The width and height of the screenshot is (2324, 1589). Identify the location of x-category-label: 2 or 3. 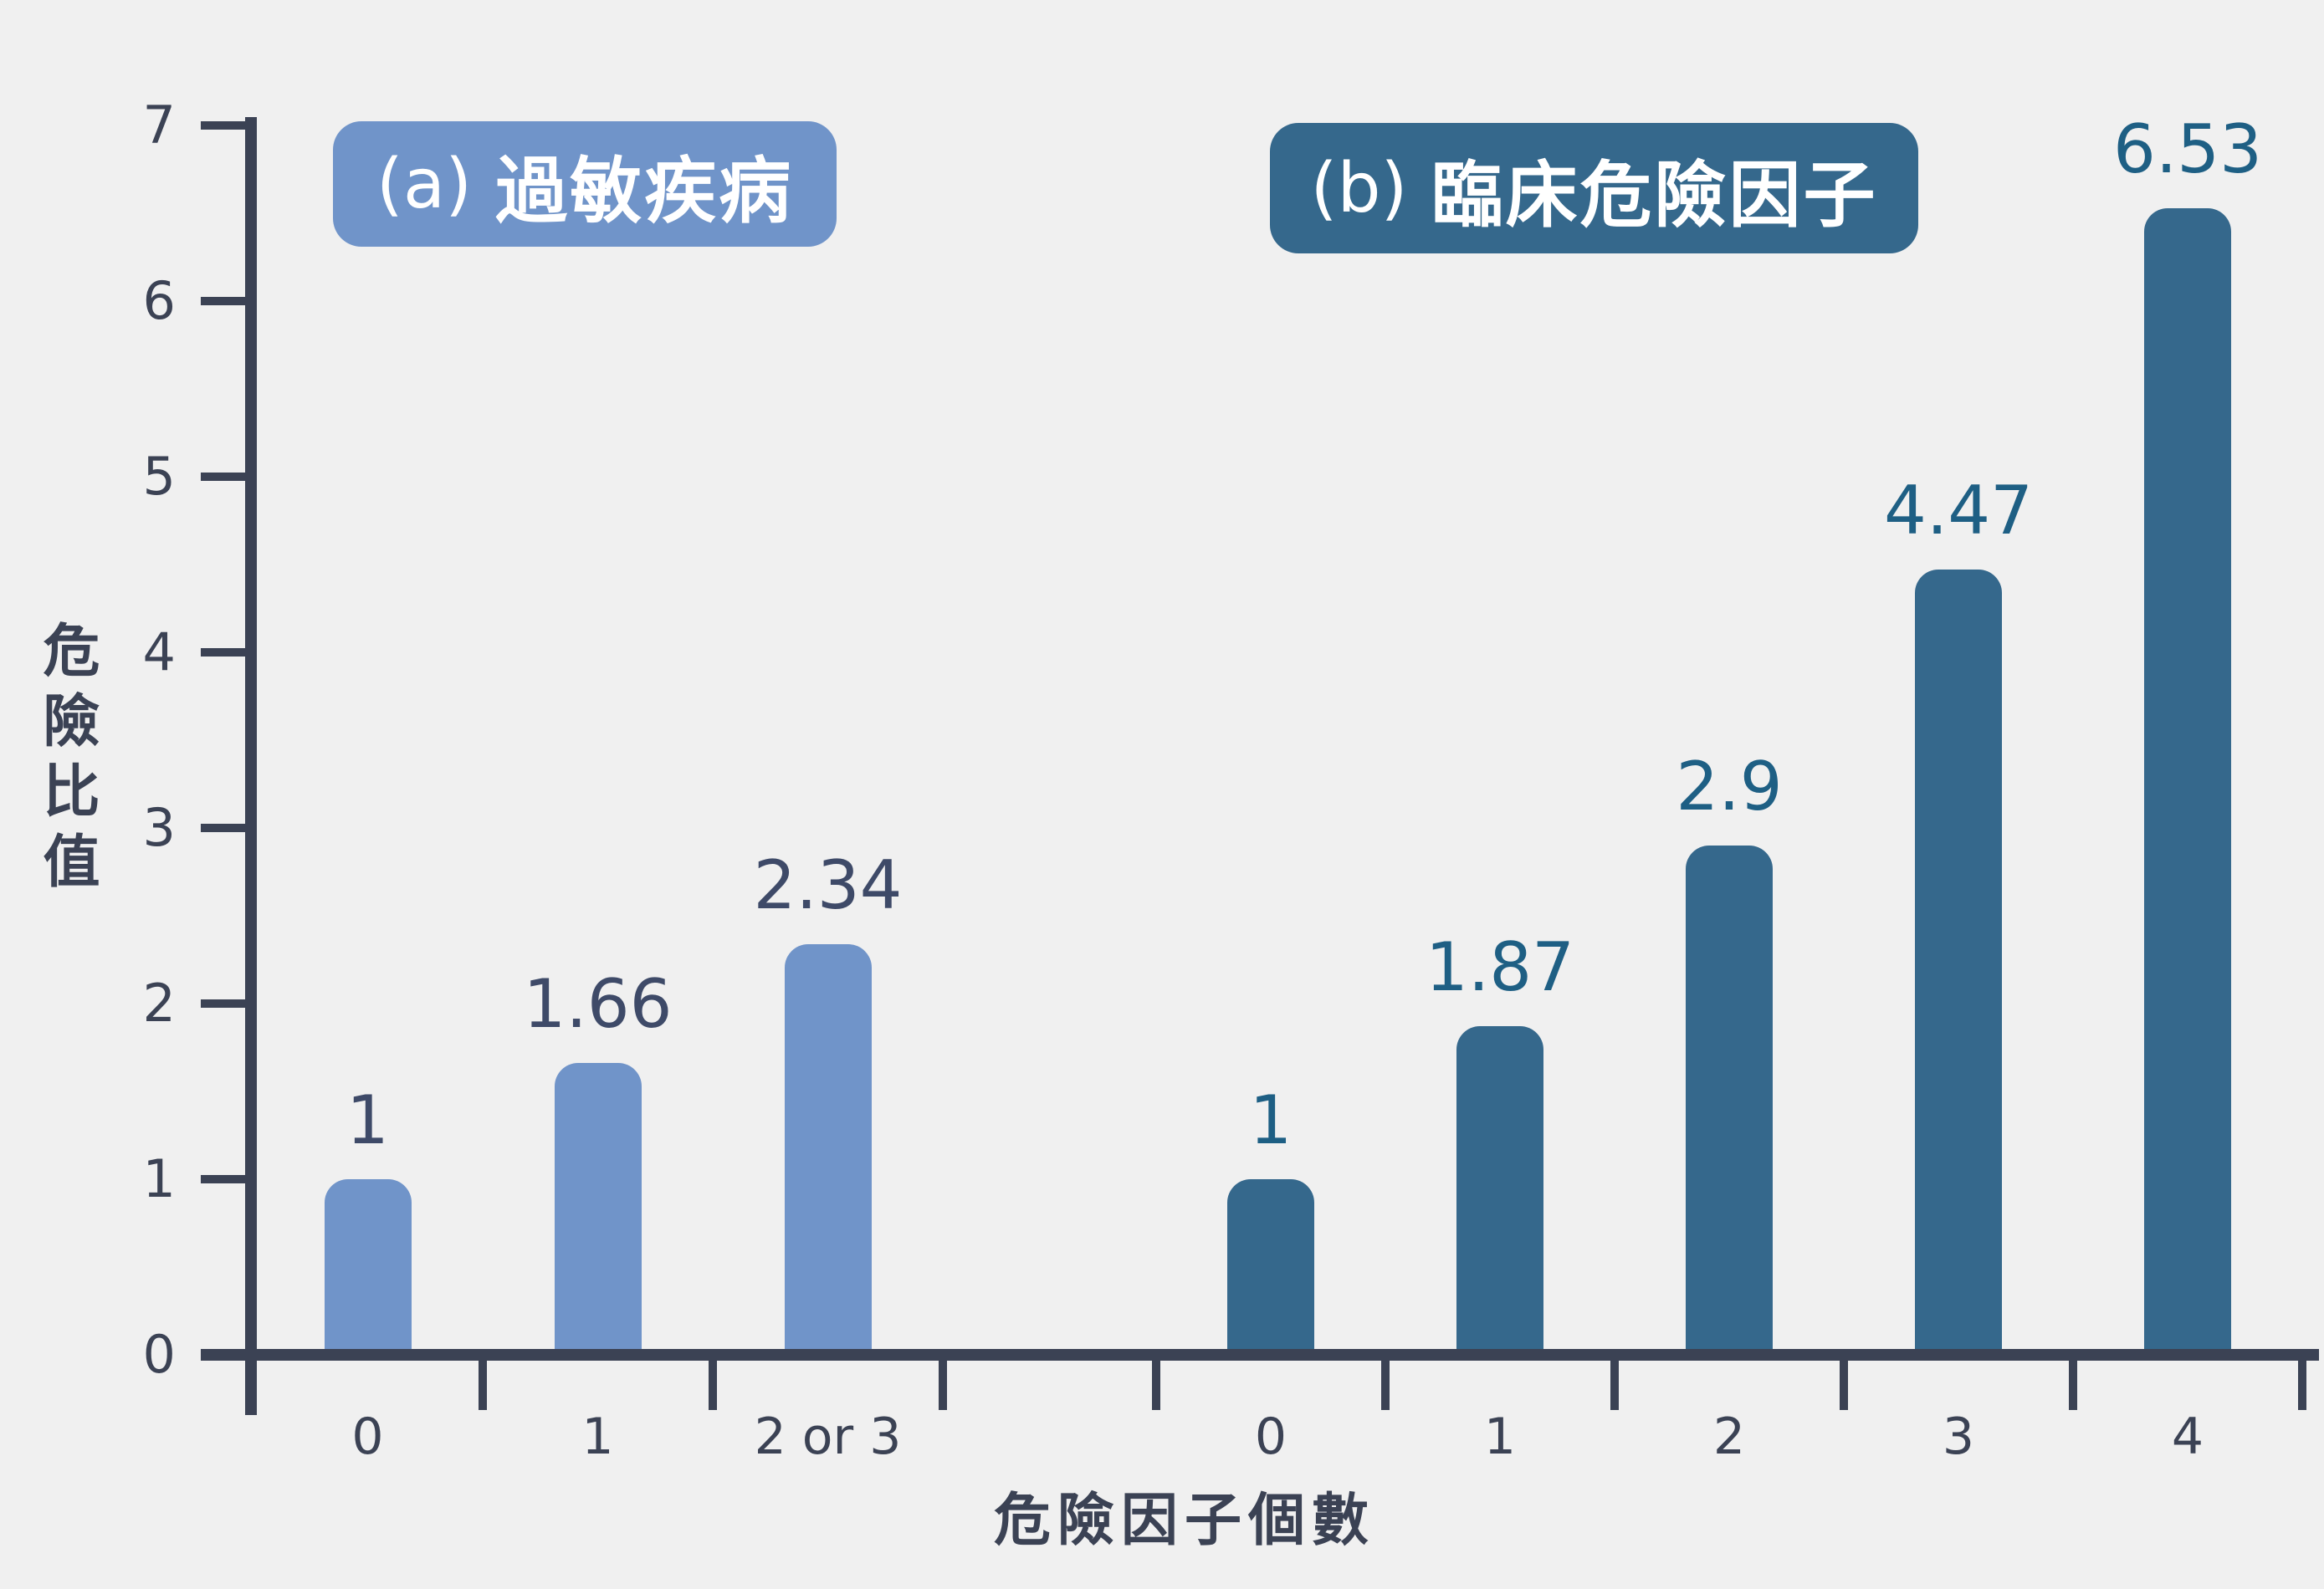
(828, 1437).